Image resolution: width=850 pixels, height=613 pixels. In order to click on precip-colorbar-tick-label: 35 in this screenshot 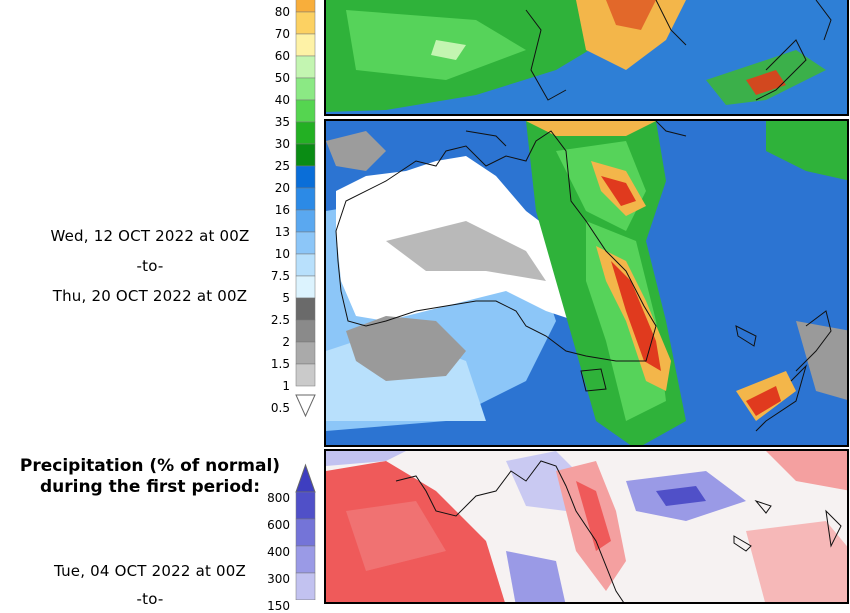, I will do `click(282, 122)`.